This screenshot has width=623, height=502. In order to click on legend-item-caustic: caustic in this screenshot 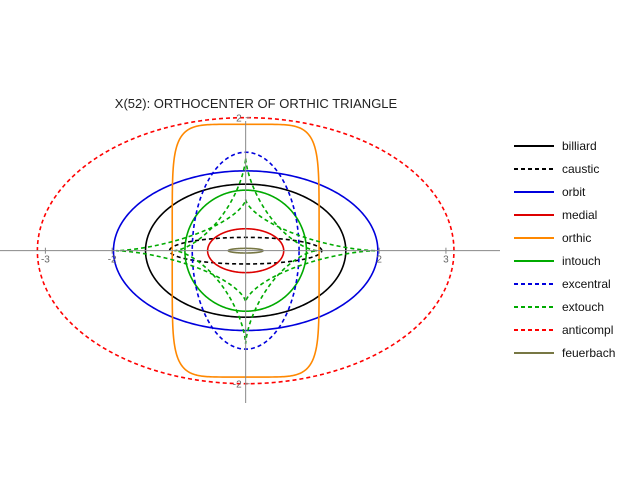, I will do `click(556, 169)`.